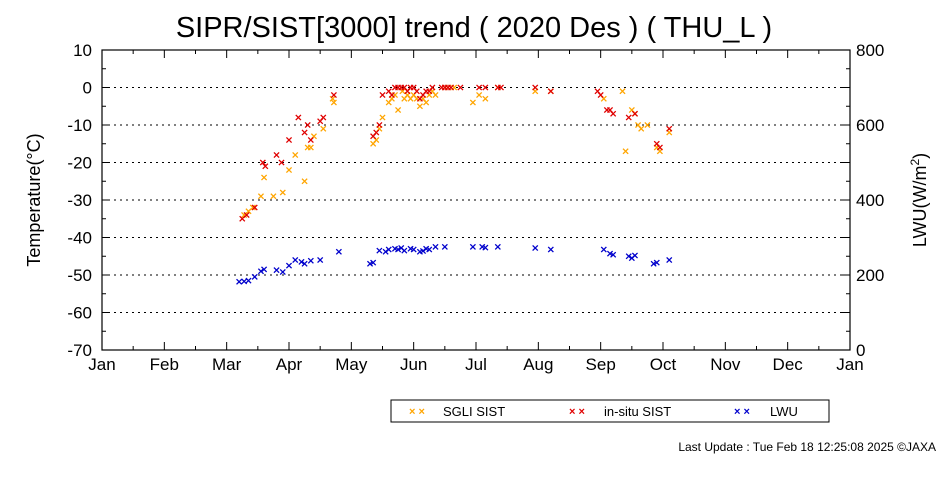 The image size is (950, 480). I want to click on x-tick-labels: Jan Feb Mar Apr May Jun Jul Aug Sep Oct Nov Dec Jan, so click(475, 364).